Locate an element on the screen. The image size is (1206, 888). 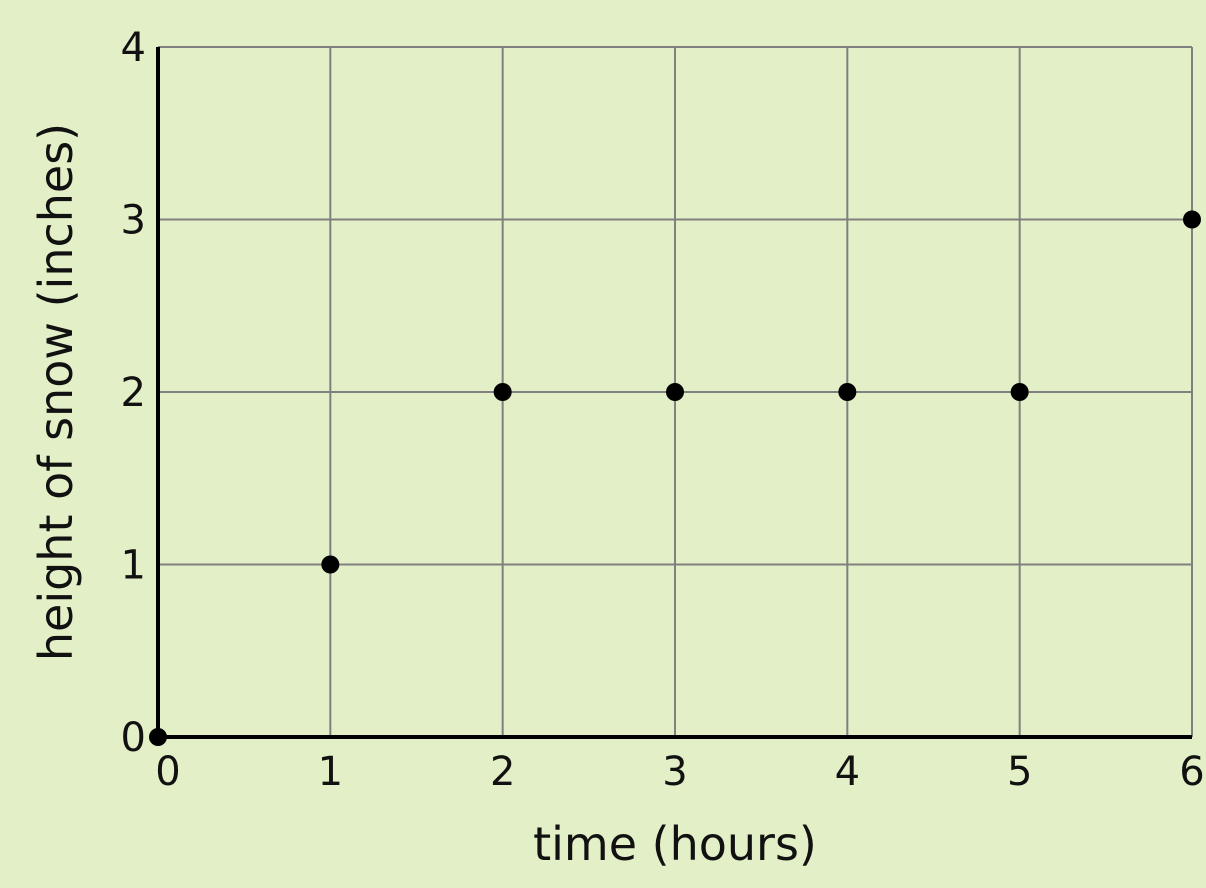
x-tick-label: 6 is located at coordinates (1191, 772).